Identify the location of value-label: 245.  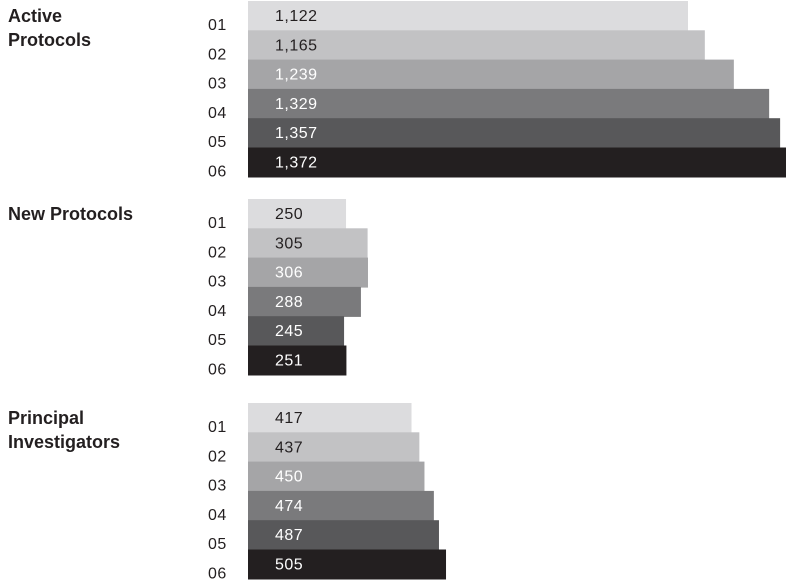
(289, 331).